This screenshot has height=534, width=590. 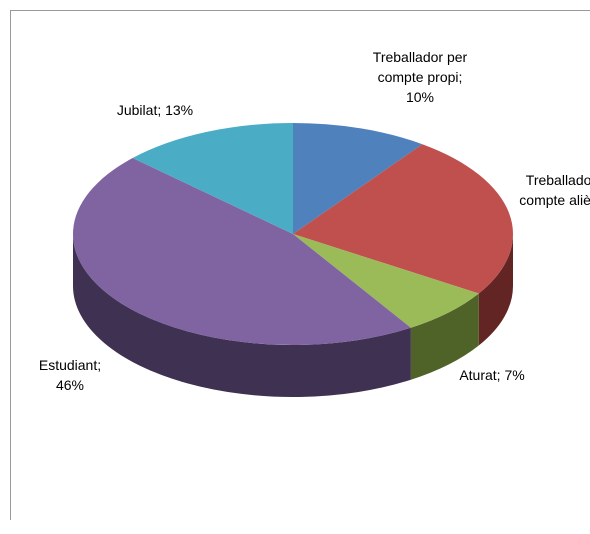 I want to click on label-box: Estudiant; 46%, so click(x=70, y=375).